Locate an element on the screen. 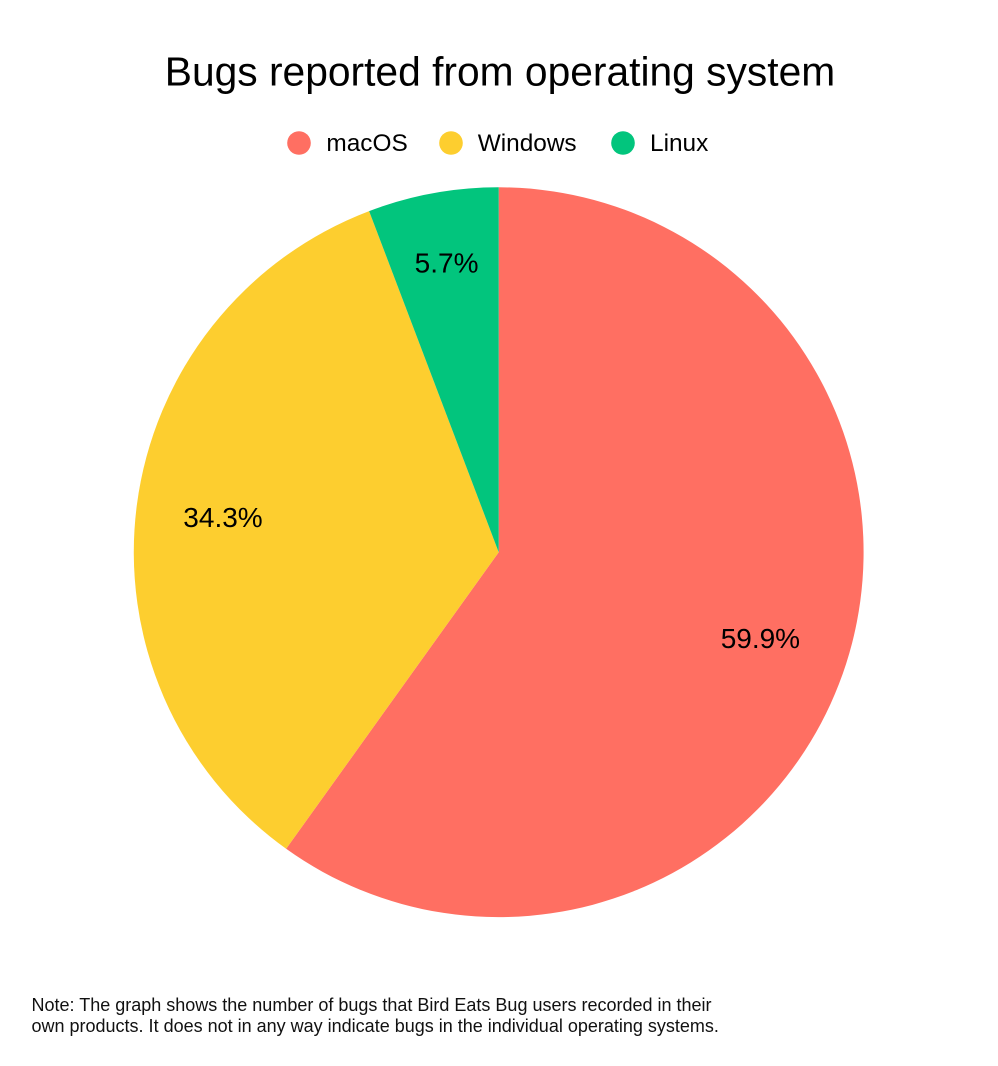  svg-text: 59.9% is located at coordinates (760, 638).